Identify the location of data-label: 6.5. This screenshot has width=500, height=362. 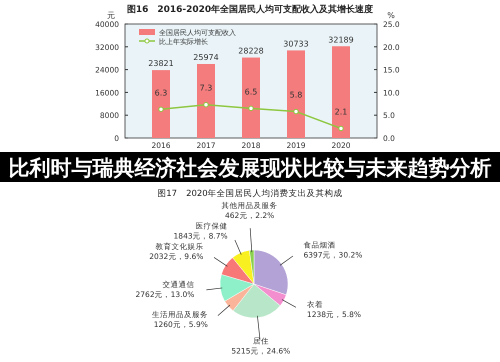
(251, 91).